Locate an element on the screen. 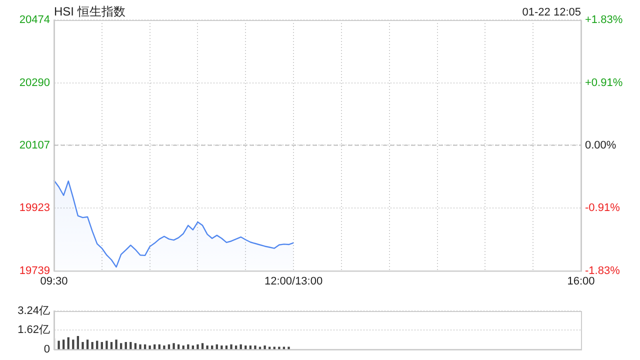 This screenshot has height=360, width=640. chart-title: HSI 恒生指数 is located at coordinates (90, 11).